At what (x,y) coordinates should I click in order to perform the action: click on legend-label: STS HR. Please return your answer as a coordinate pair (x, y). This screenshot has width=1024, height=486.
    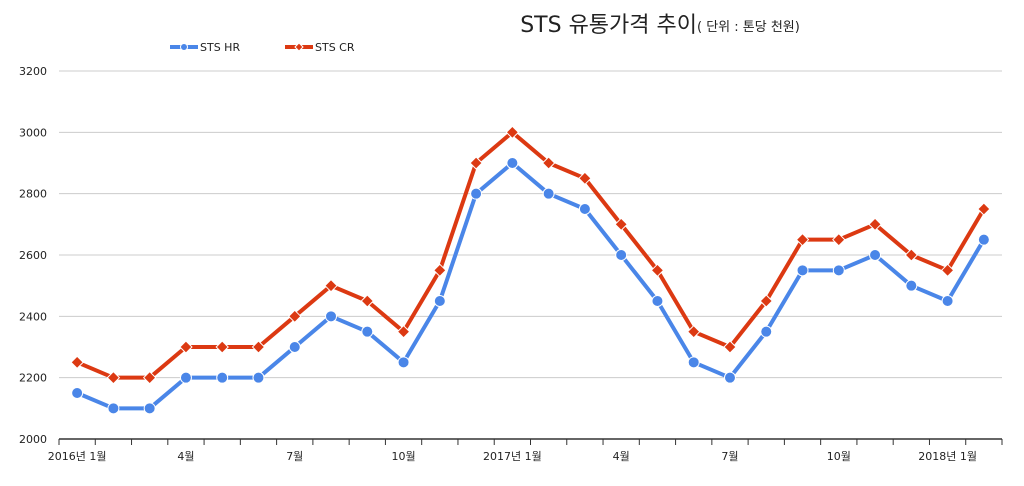
    Looking at the image, I should click on (220, 47).